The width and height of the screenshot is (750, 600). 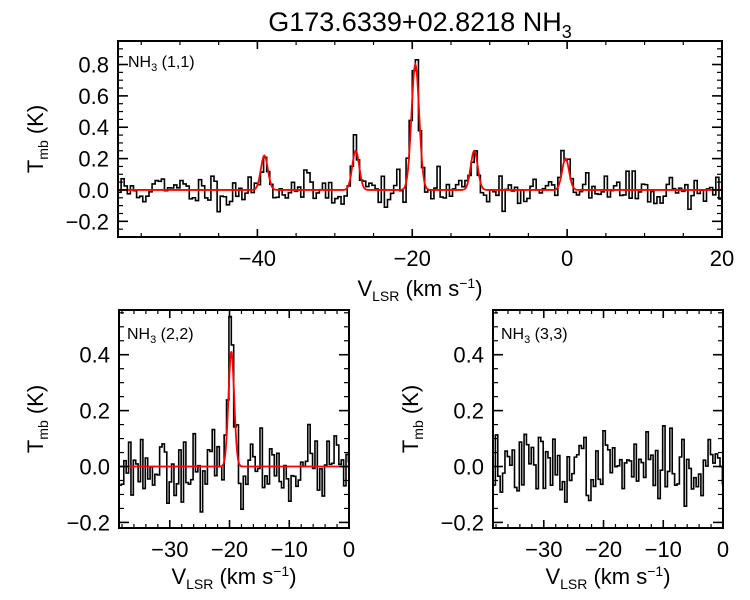 I want to click on y-tick-label-bottom-right: 0.0, so click(x=468, y=467).